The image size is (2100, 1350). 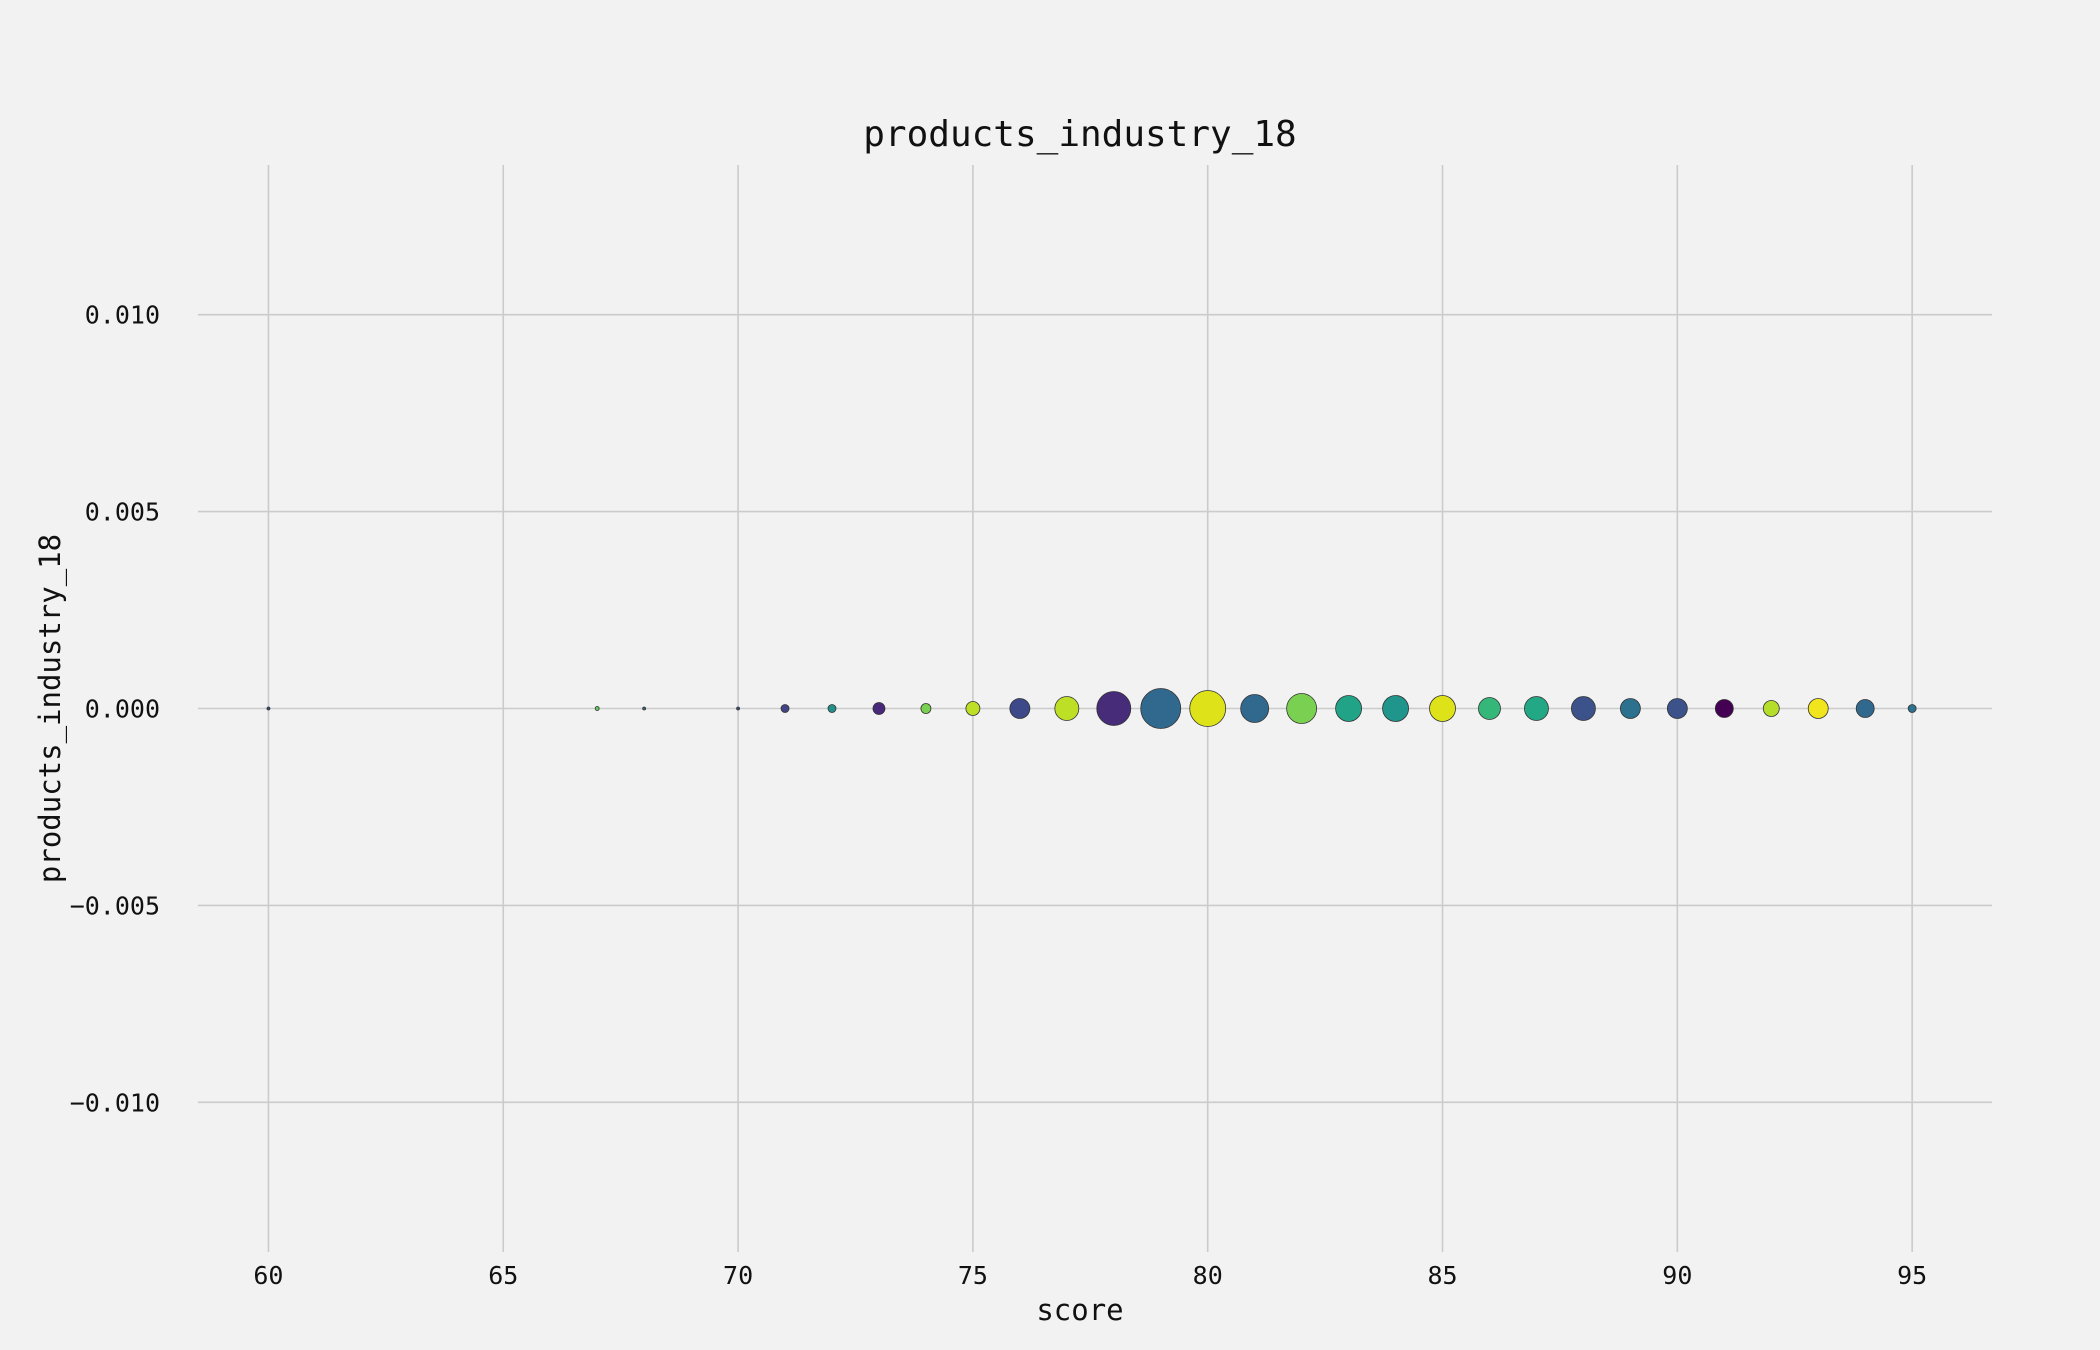 What do you see at coordinates (122, 709) in the screenshot?
I see `y-tick-label: 0.000` at bounding box center [122, 709].